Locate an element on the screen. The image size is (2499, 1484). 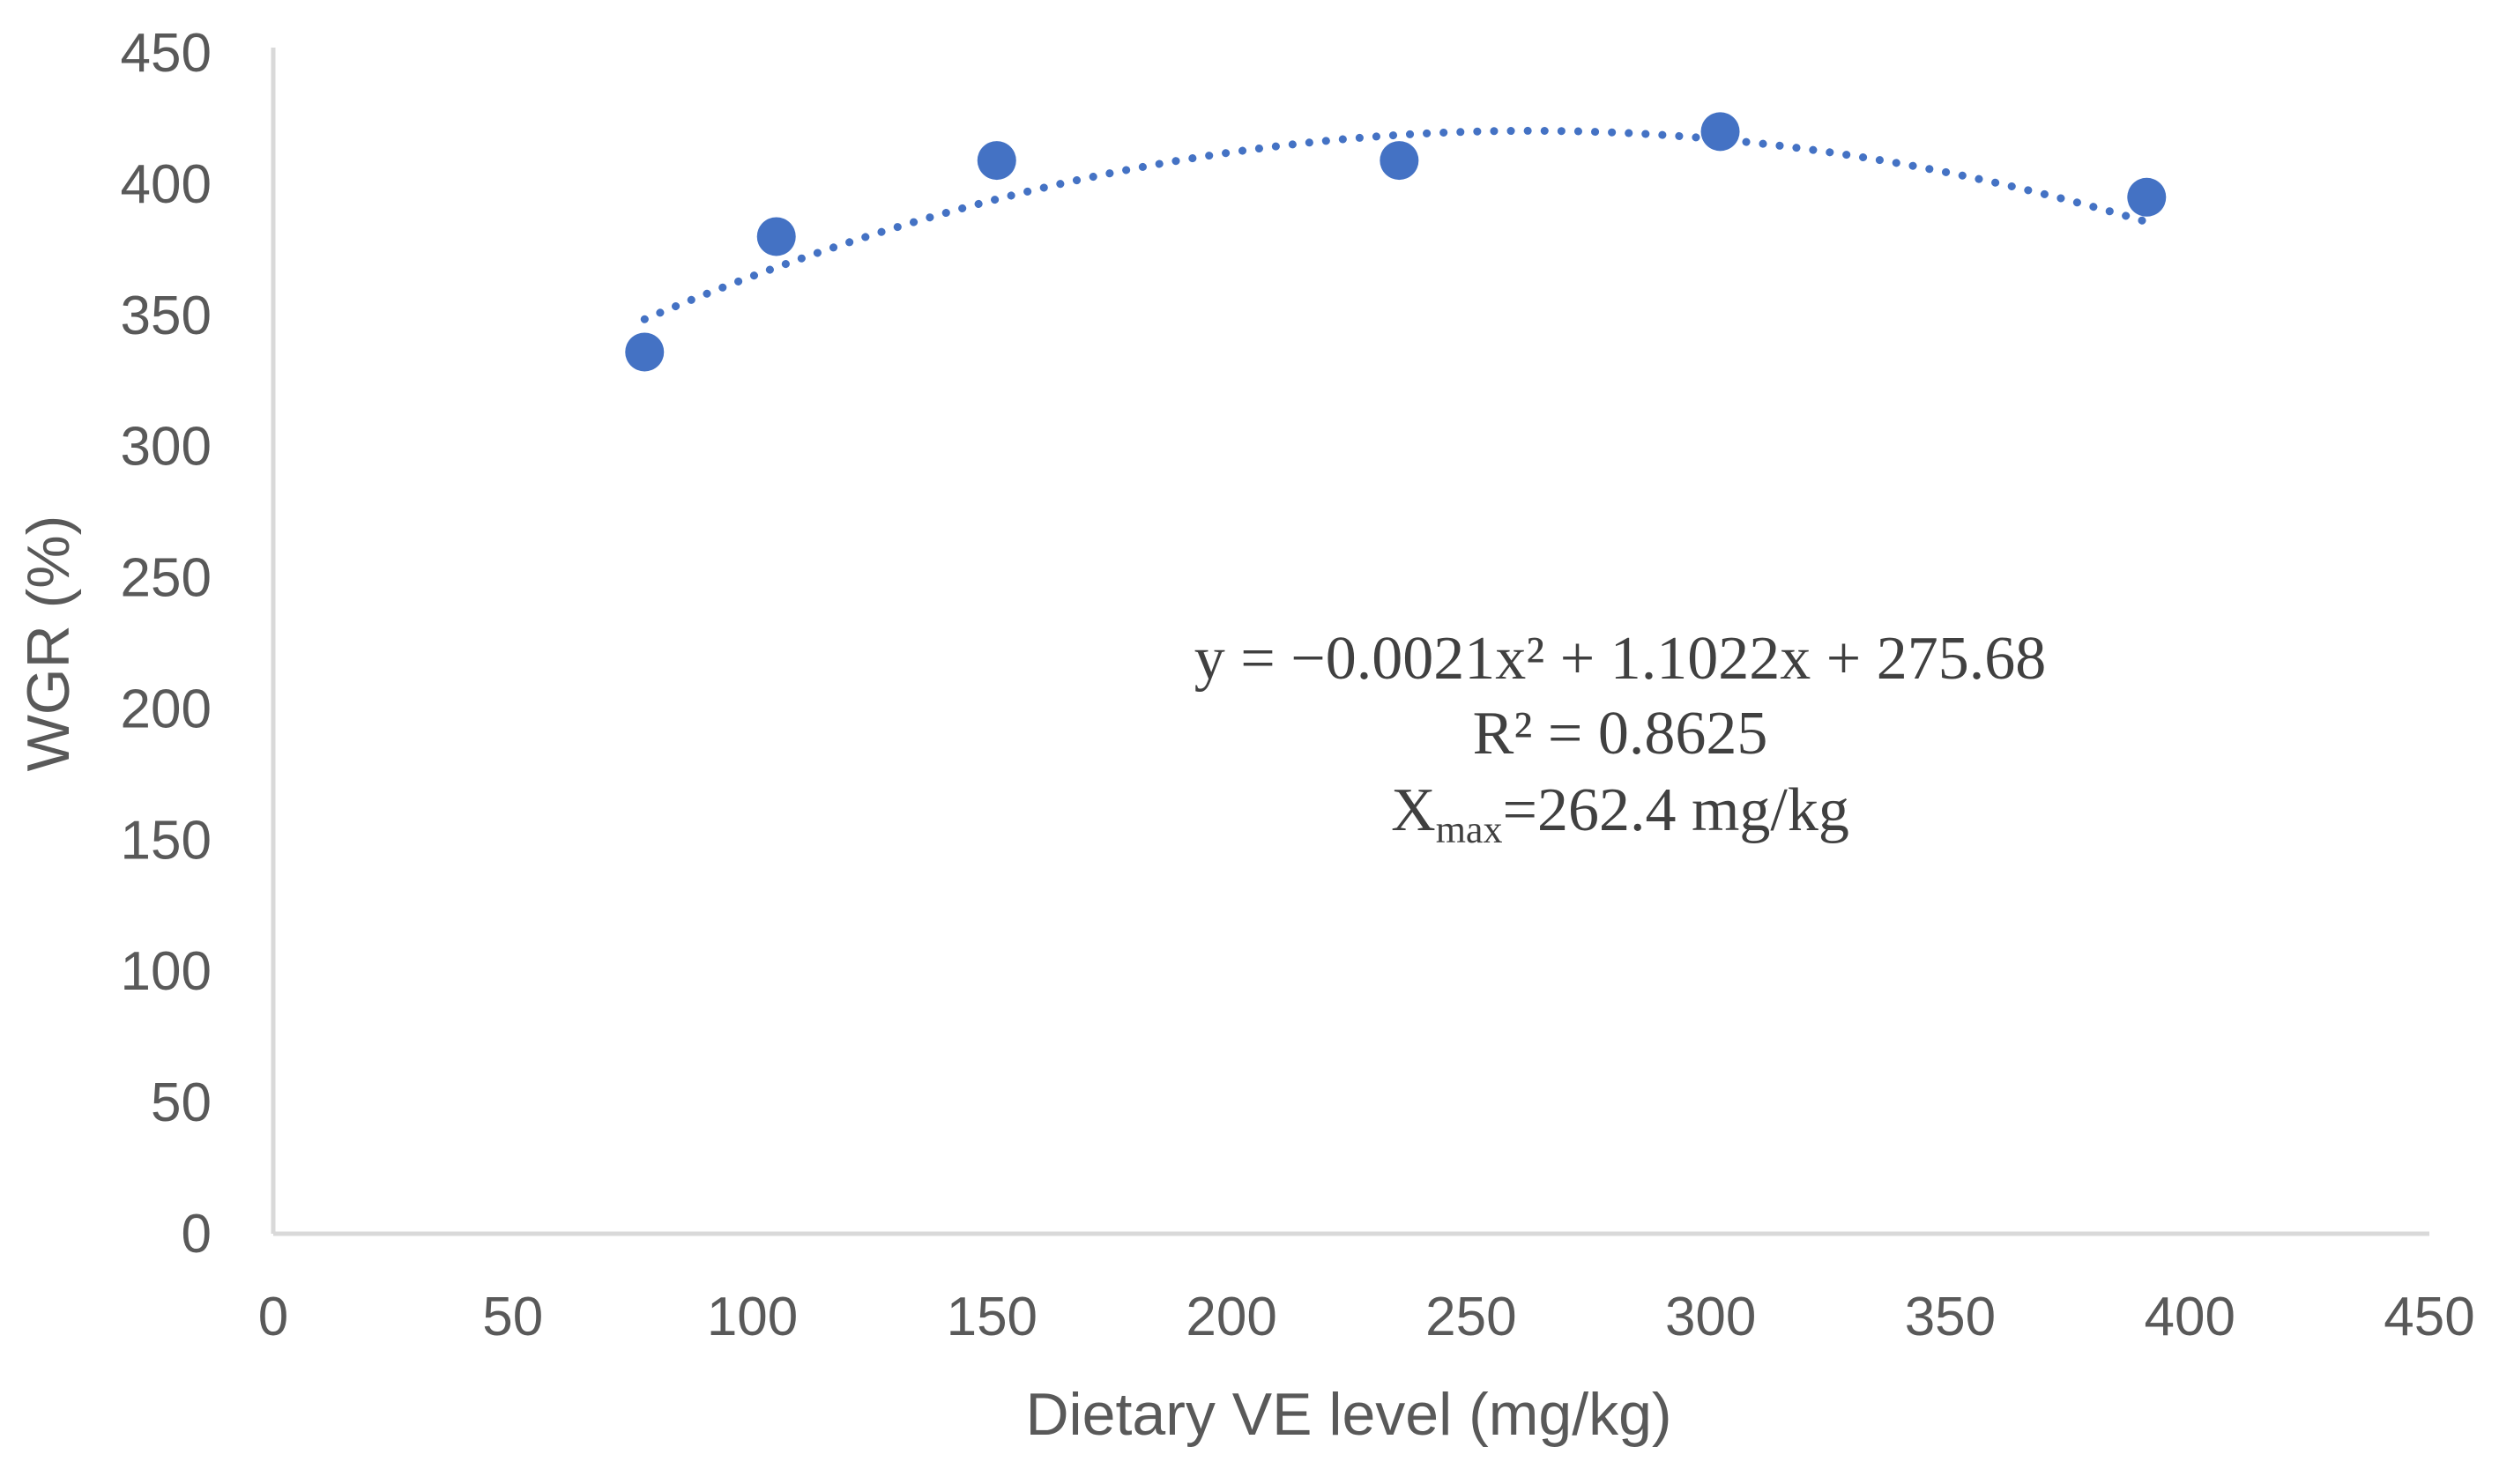
xmax-value: =262.4 mg/kg is located at coordinates (1675, 810).